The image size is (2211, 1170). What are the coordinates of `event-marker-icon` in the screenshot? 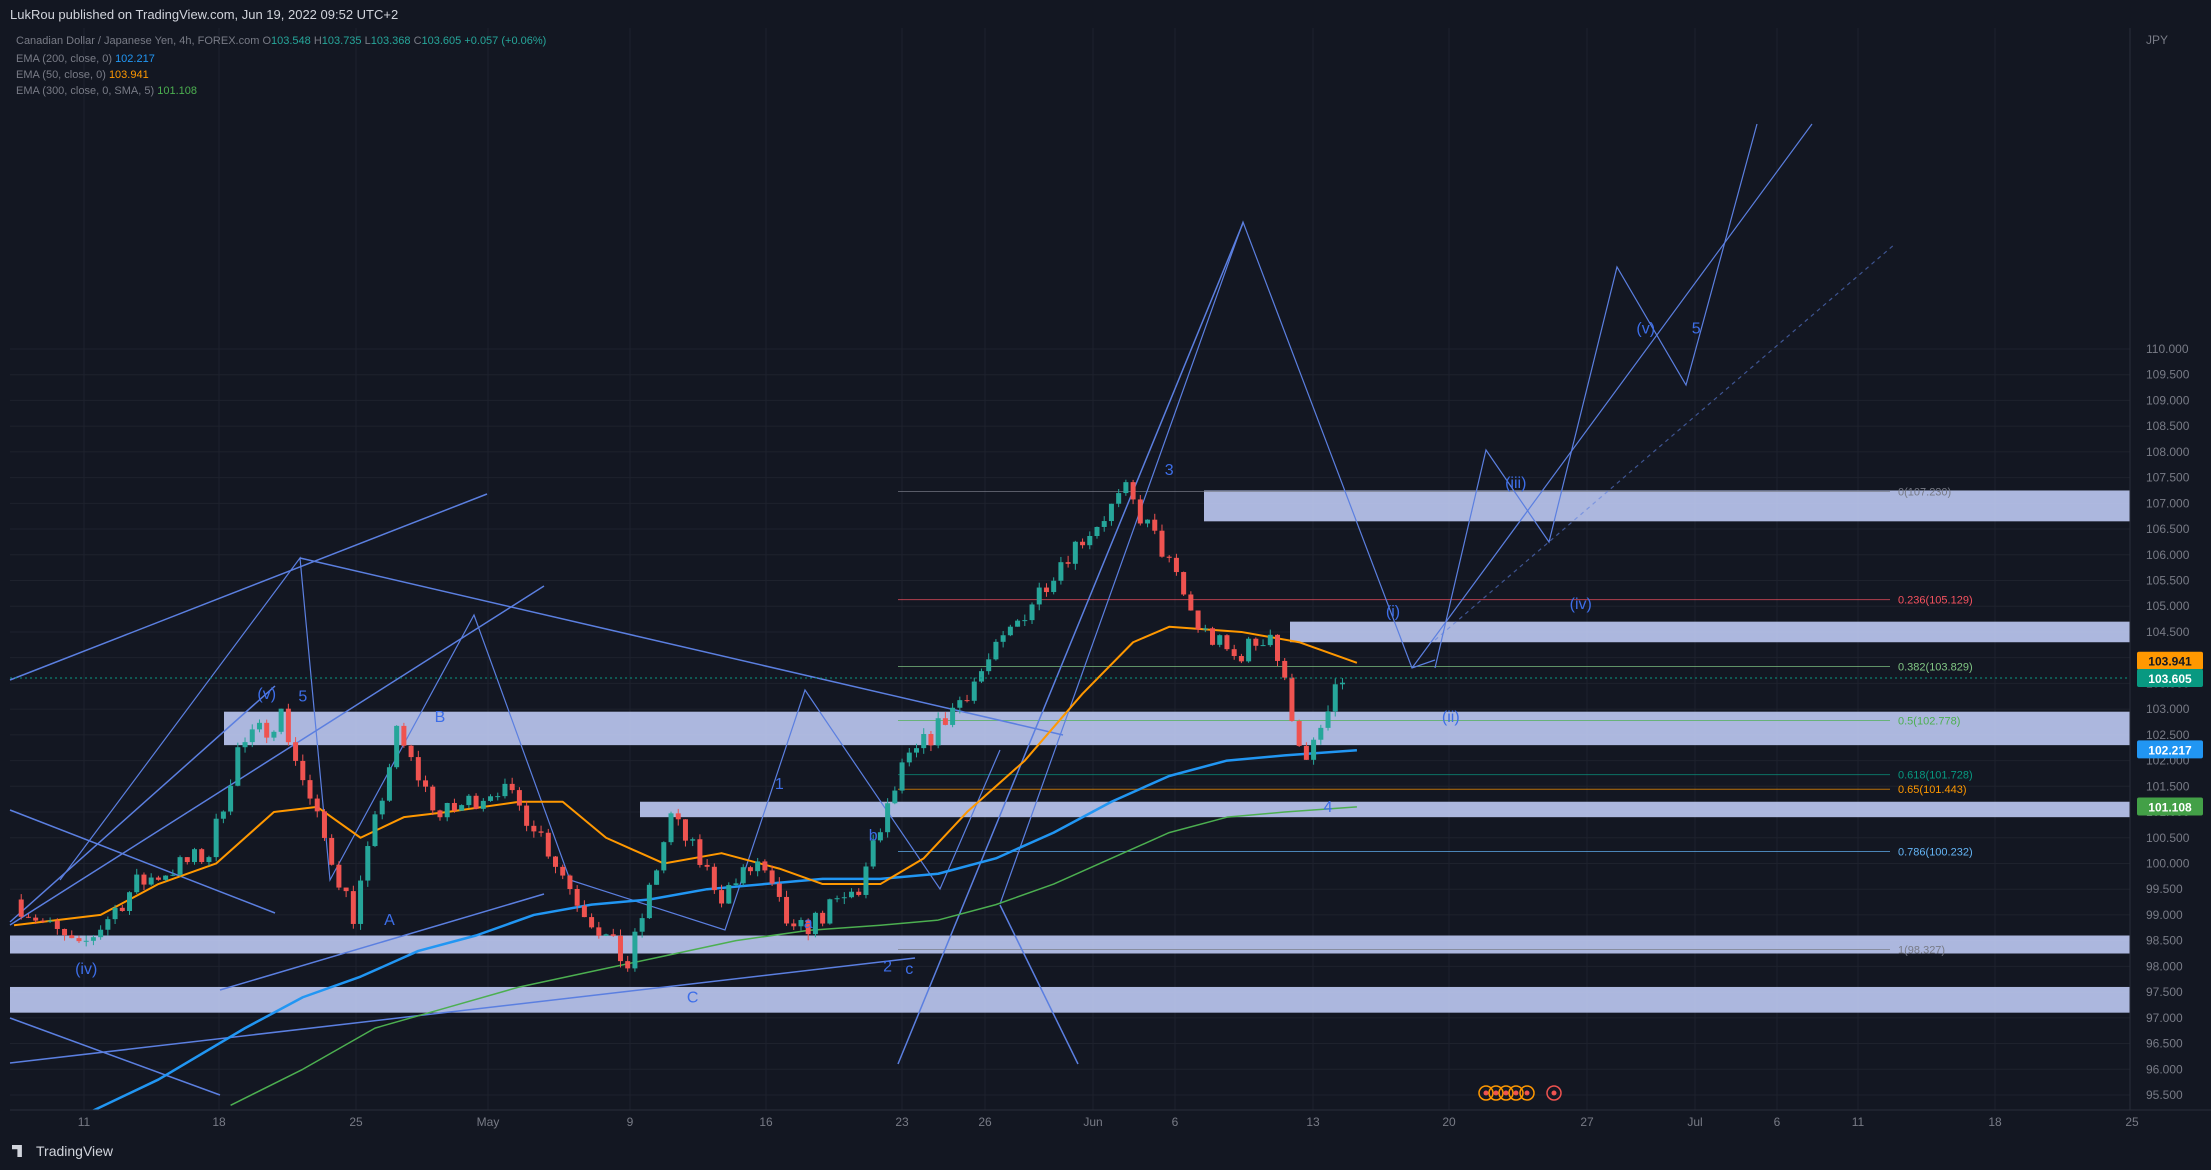 It's located at (1554, 1093).